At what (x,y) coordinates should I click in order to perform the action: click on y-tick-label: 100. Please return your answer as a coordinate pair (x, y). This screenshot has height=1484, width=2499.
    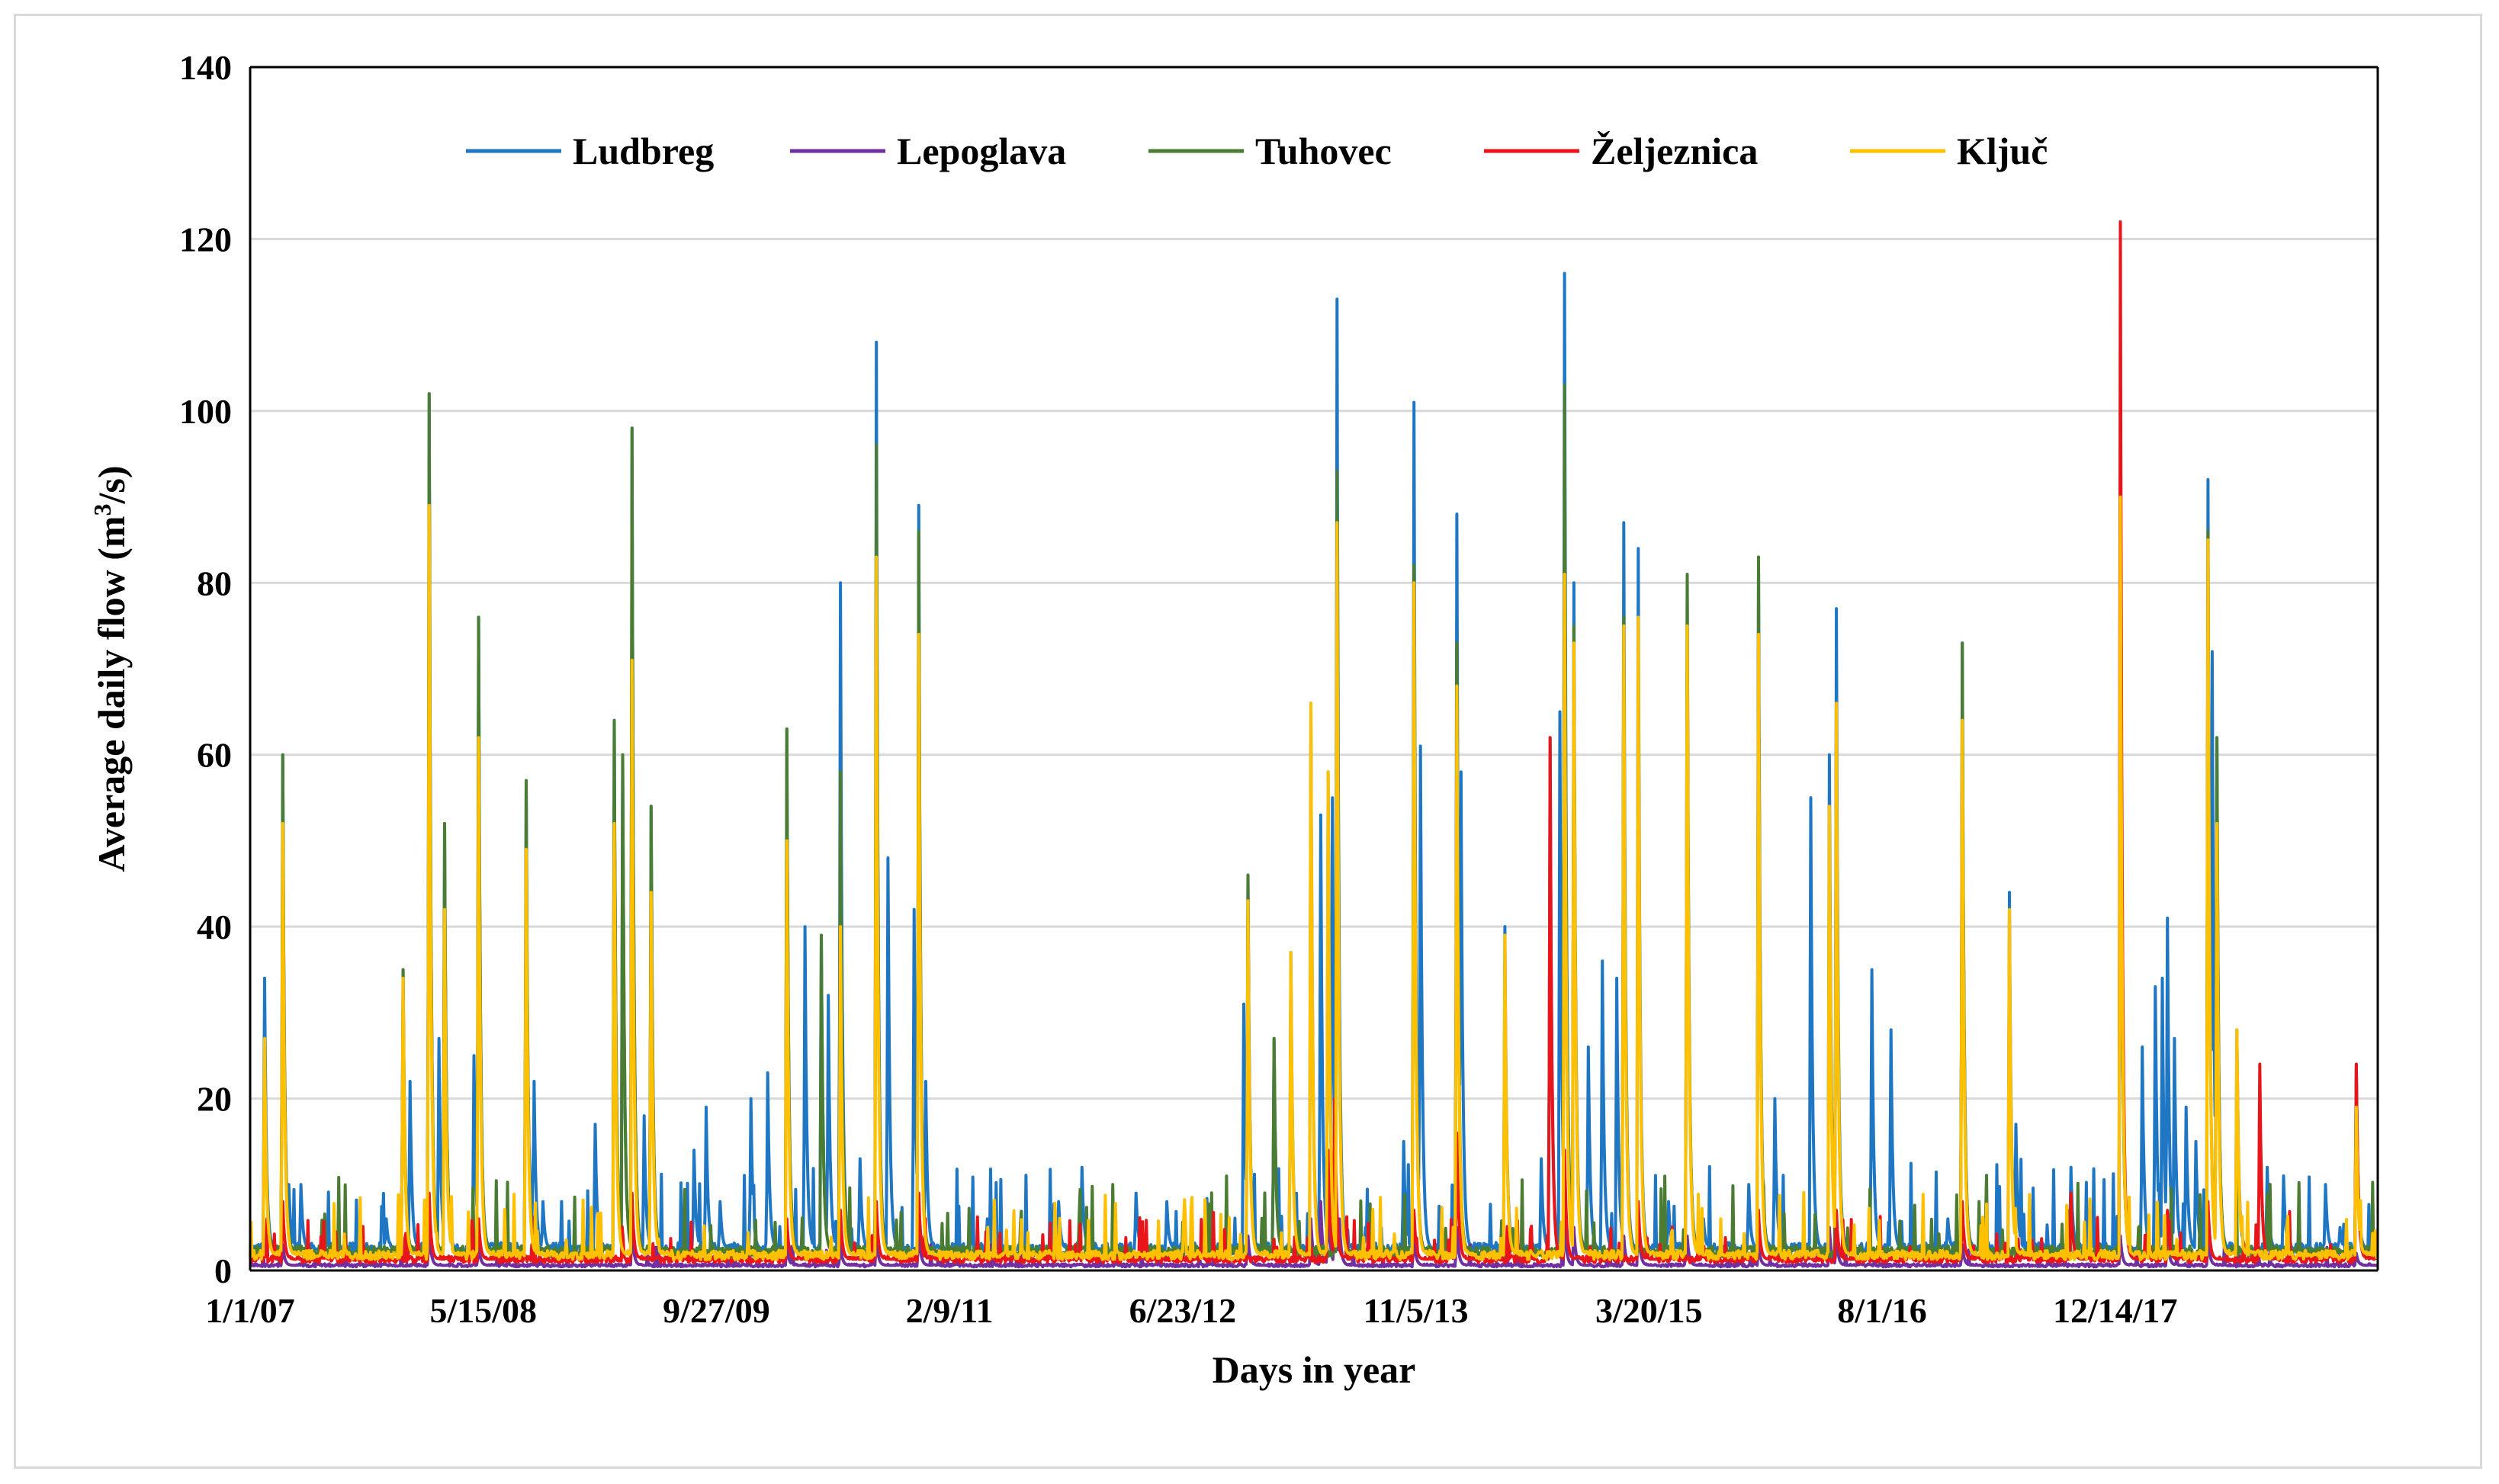
    Looking at the image, I should click on (205, 411).